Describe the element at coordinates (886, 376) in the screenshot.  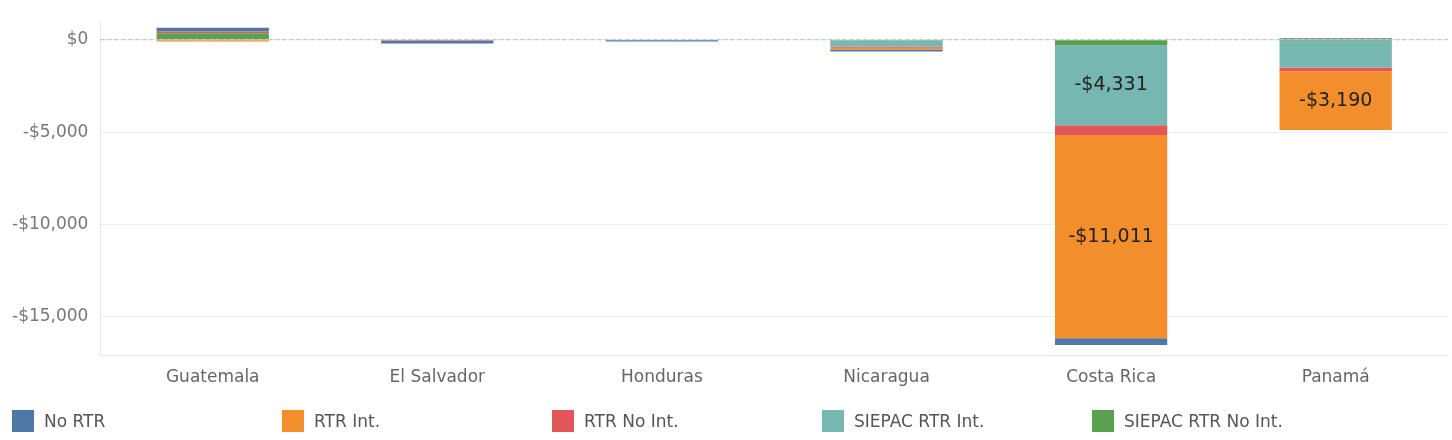
I see `x-tick-label: Nicaragua` at that location.